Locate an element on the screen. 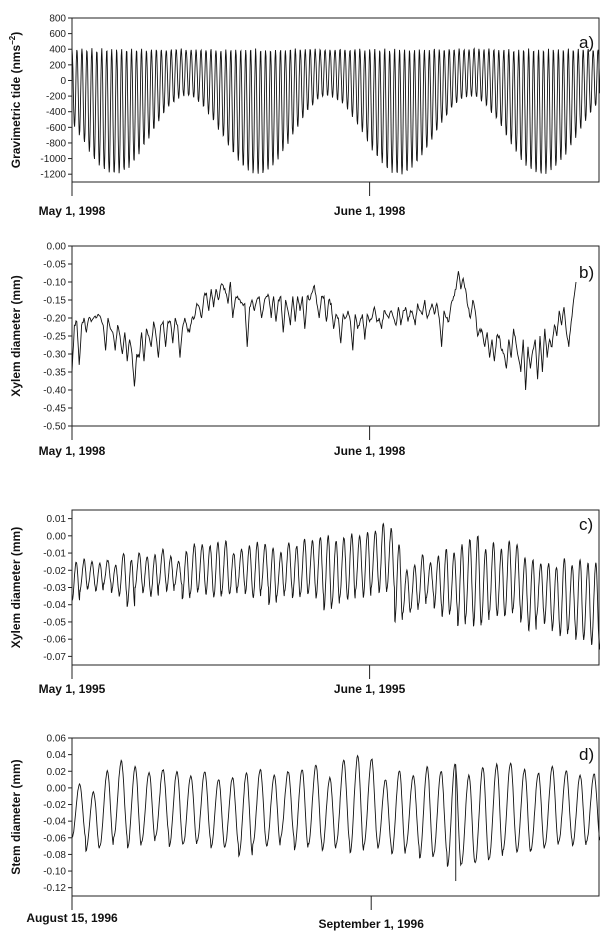  y-tick-label: -1200 is located at coordinates (53, 175).